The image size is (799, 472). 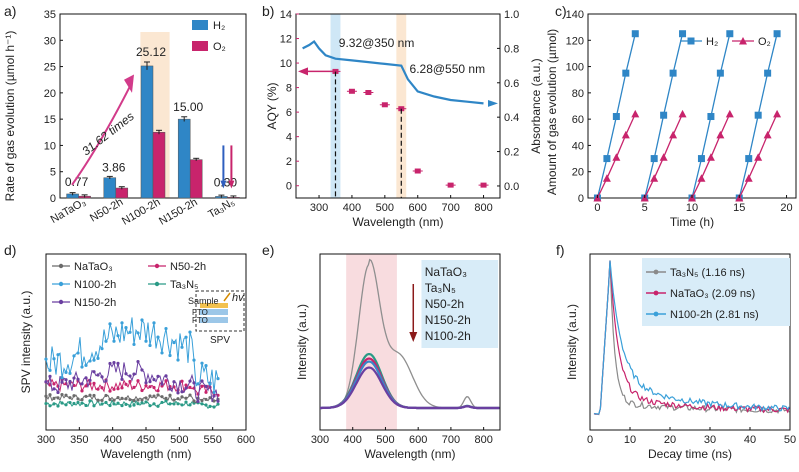 I want to click on y-tick-label-left: 2, so click(x=289, y=162).